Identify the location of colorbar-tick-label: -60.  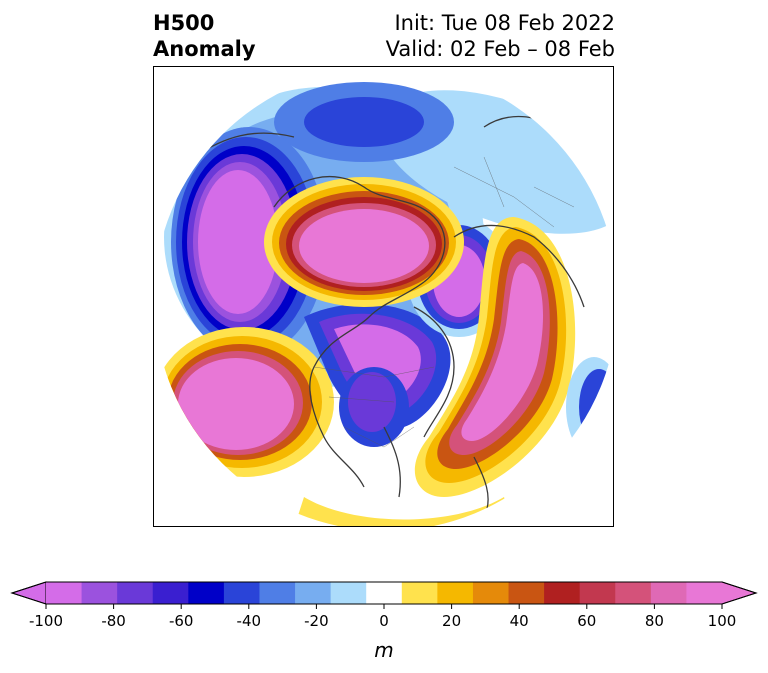
(181, 621).